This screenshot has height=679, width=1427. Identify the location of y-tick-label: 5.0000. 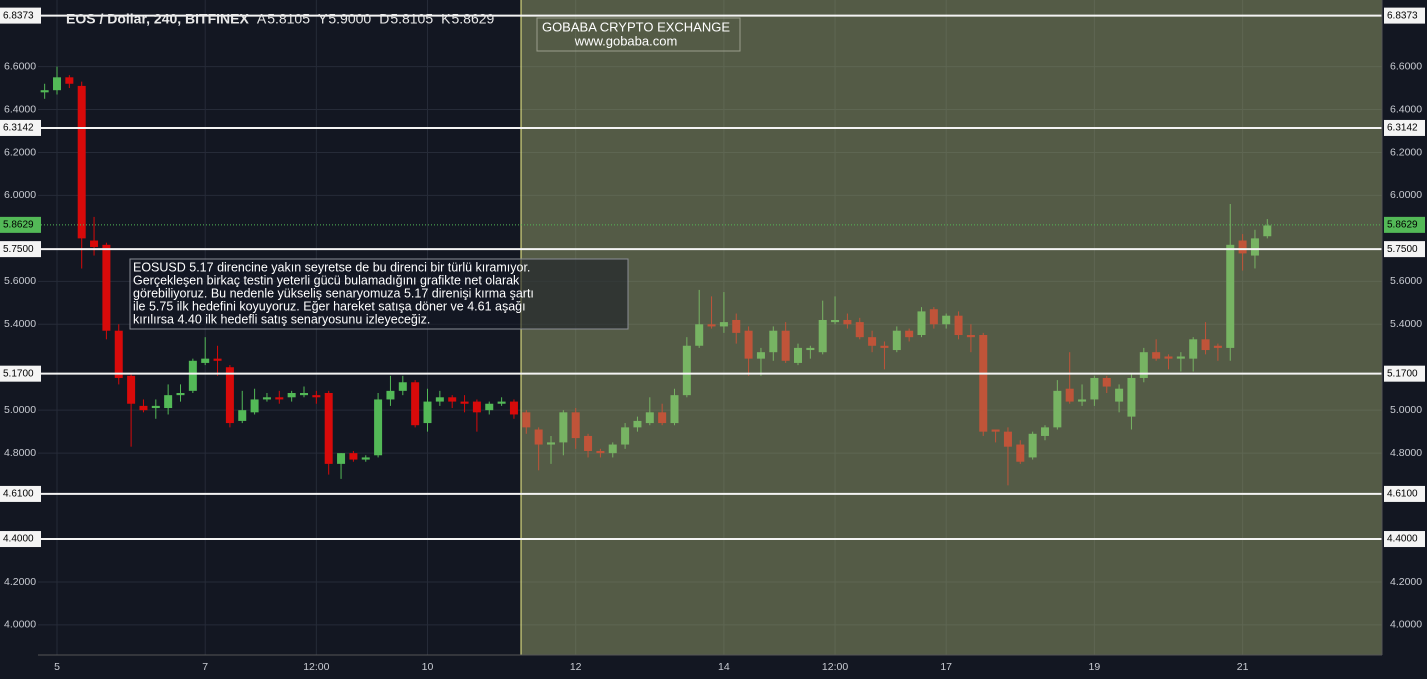
(1406, 410).